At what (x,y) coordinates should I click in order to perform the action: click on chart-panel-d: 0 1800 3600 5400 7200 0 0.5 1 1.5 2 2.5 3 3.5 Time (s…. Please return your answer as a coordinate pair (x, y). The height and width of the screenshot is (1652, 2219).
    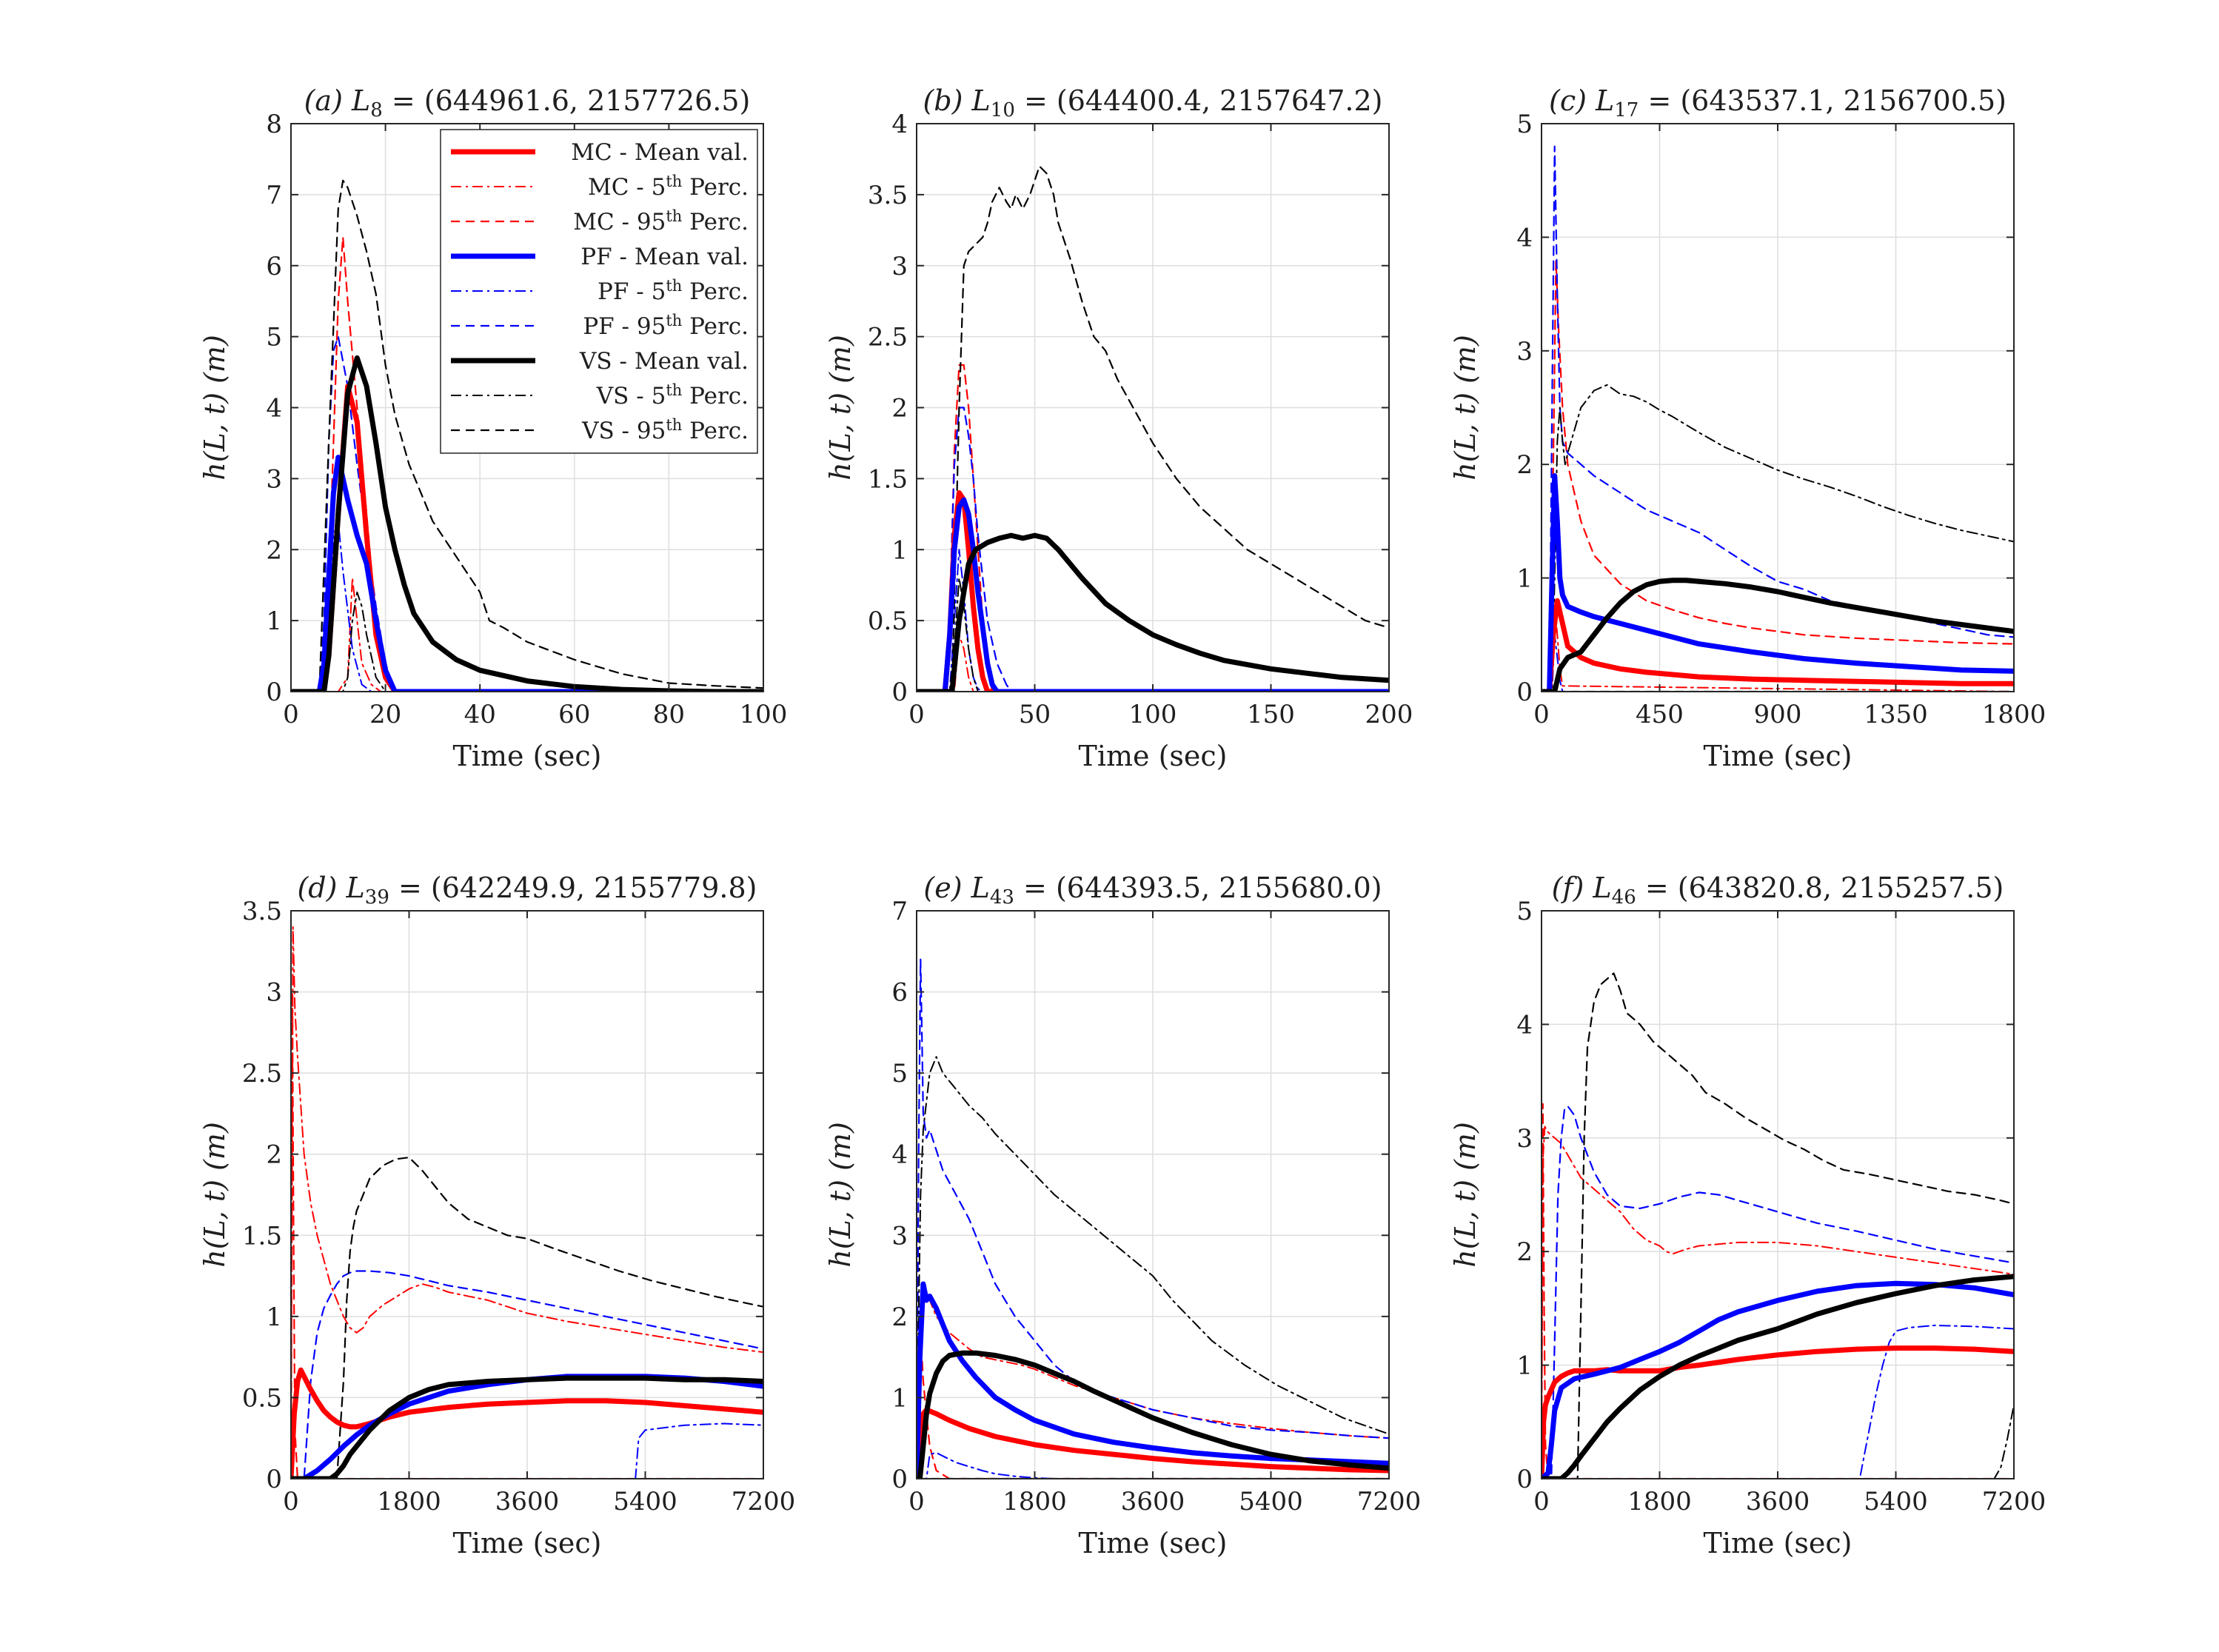
    Looking at the image, I should click on (496, 1215).